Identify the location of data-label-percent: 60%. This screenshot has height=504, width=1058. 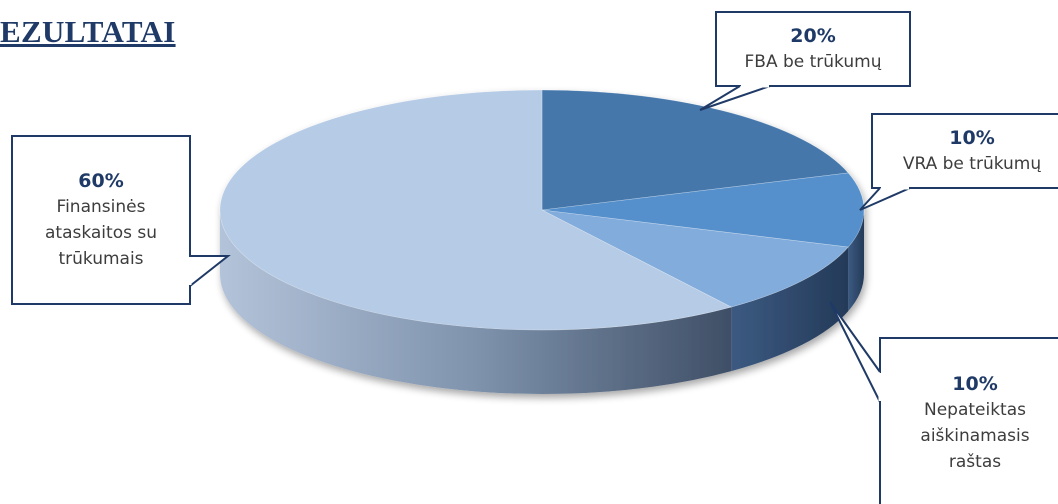
(101, 181).